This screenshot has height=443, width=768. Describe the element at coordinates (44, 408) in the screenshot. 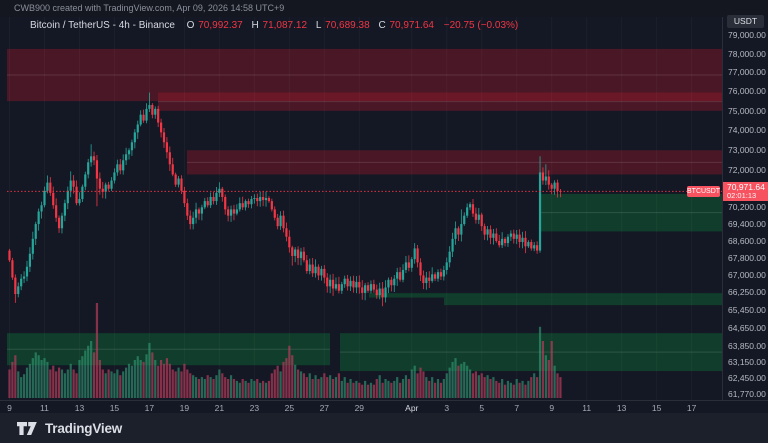

I see `time-tick-label: 11` at that location.